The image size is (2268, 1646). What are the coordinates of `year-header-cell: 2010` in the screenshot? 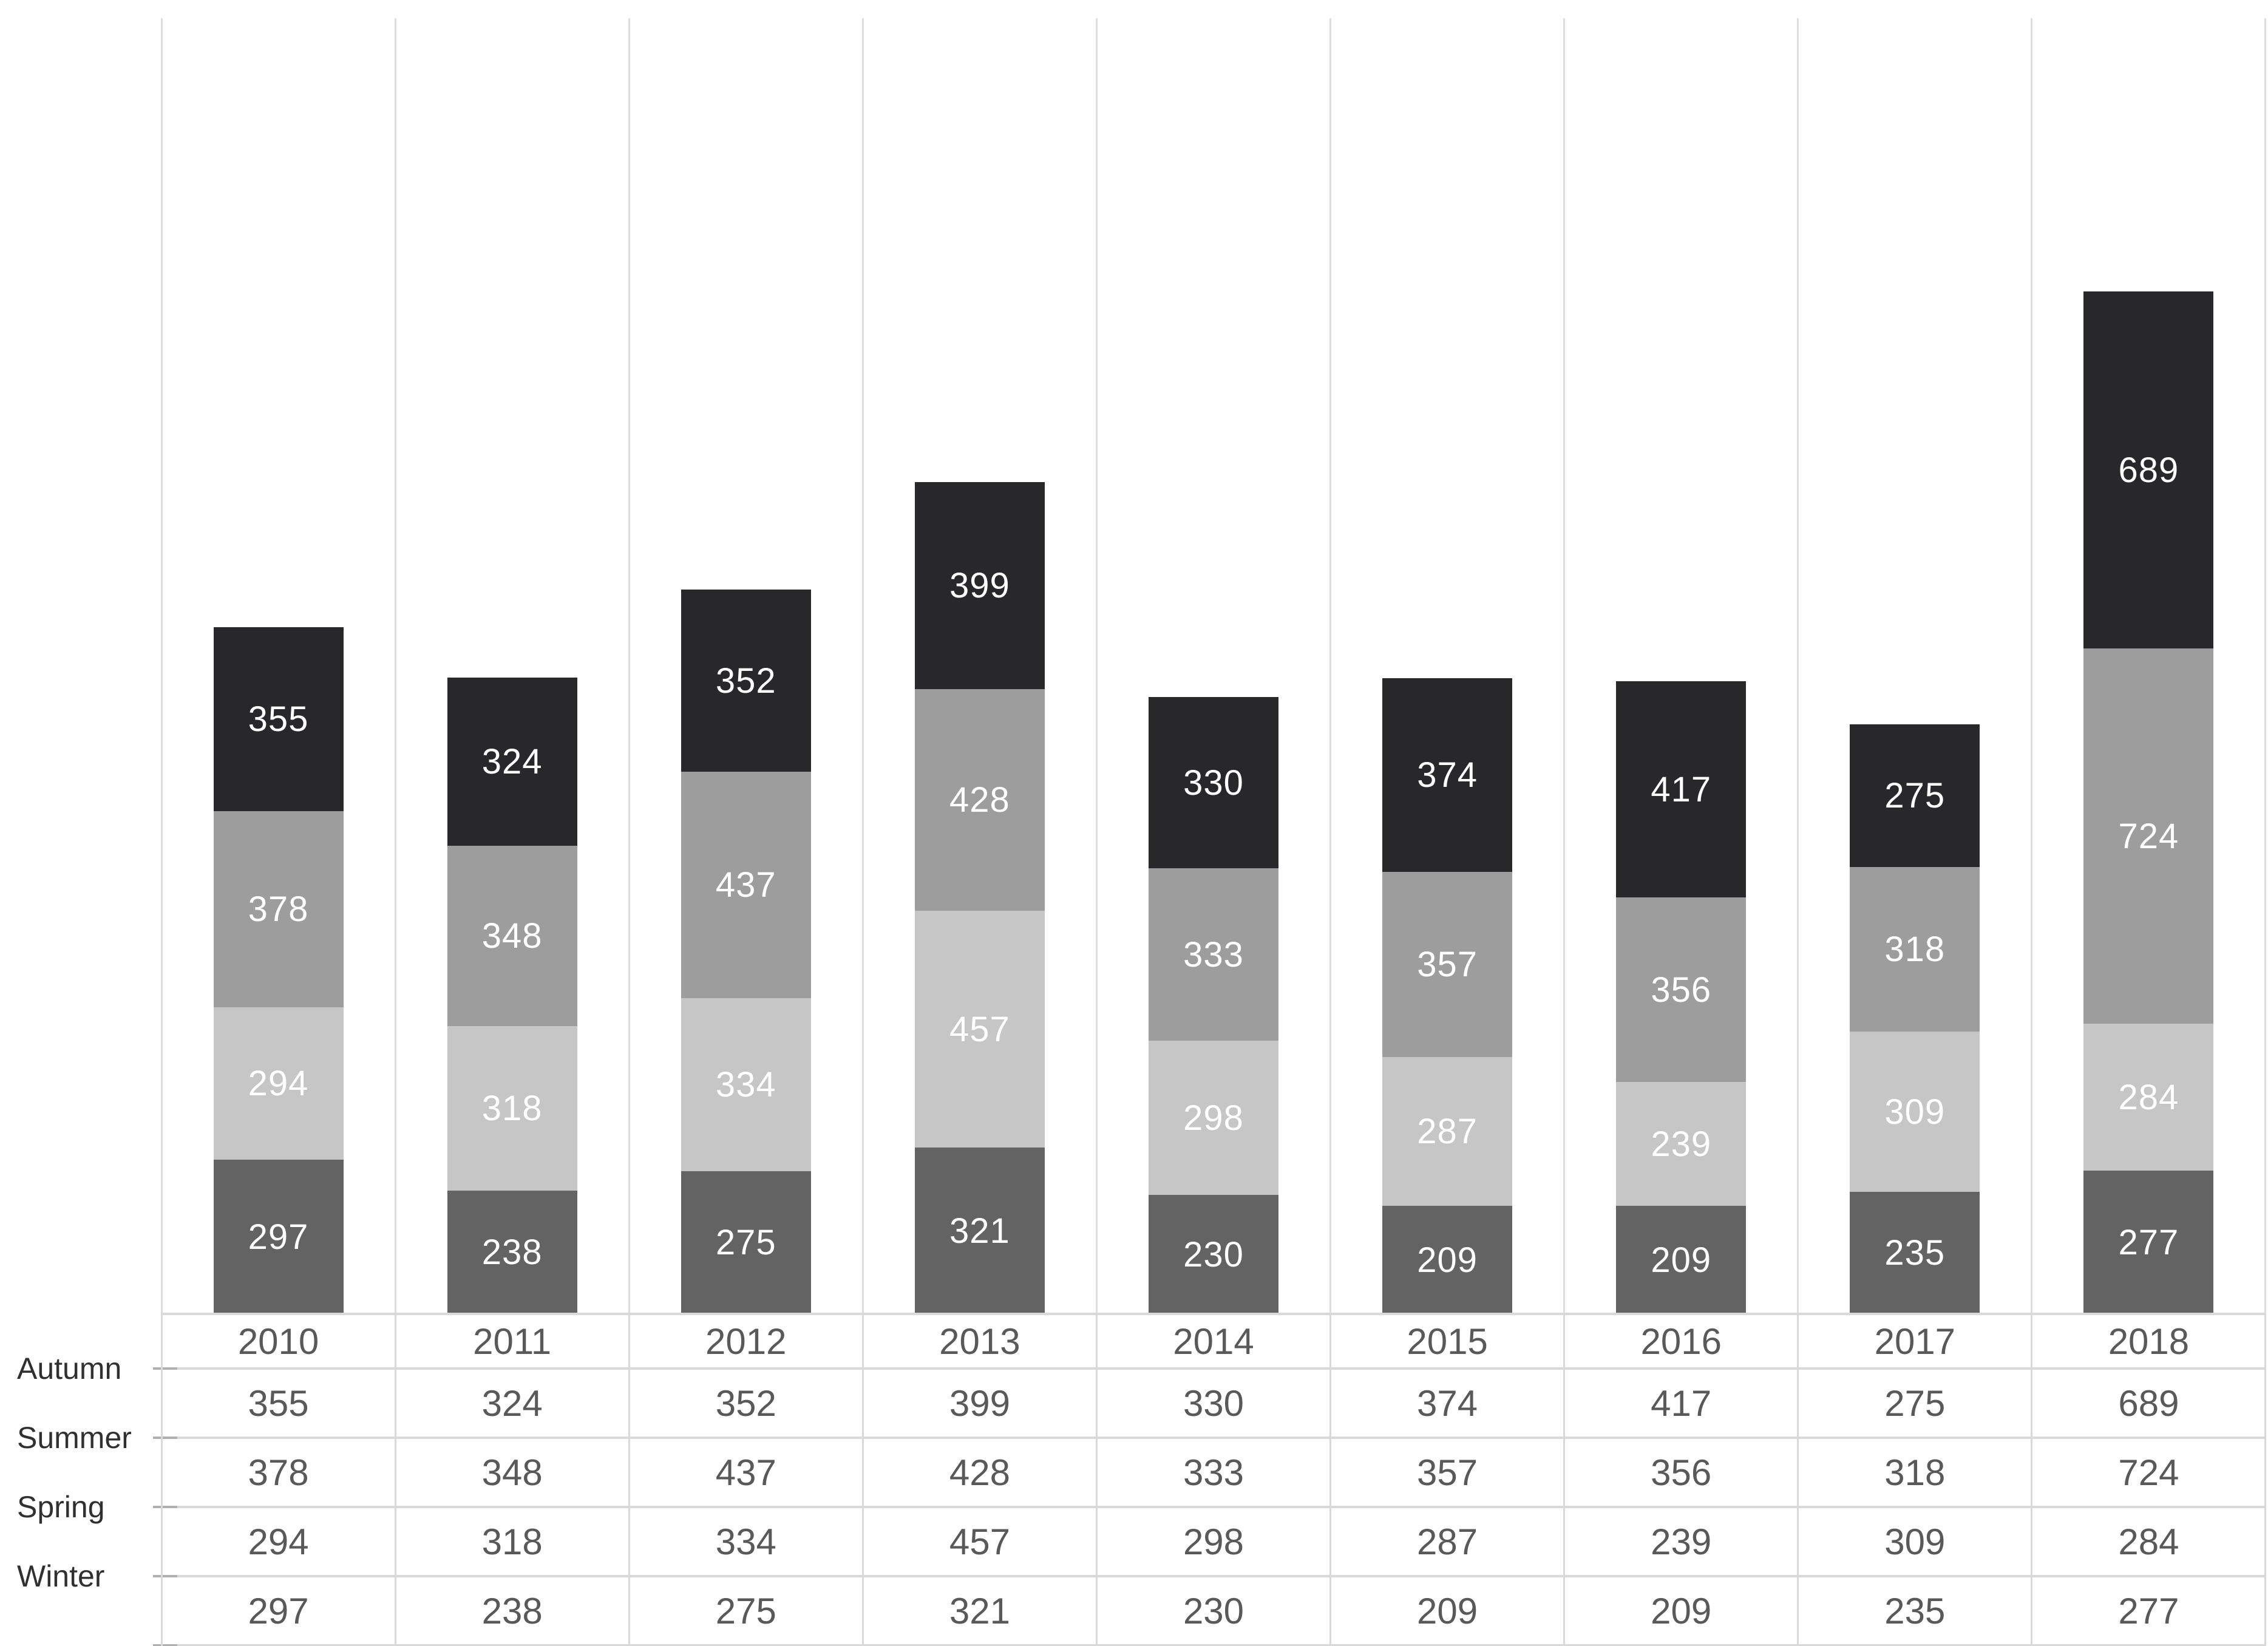 It's located at (278, 1341).